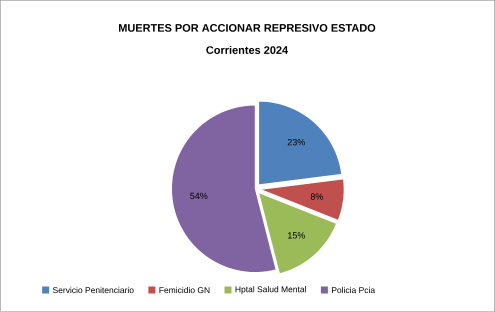  I want to click on legend-label: Hptal Salud Mental, so click(271, 290).